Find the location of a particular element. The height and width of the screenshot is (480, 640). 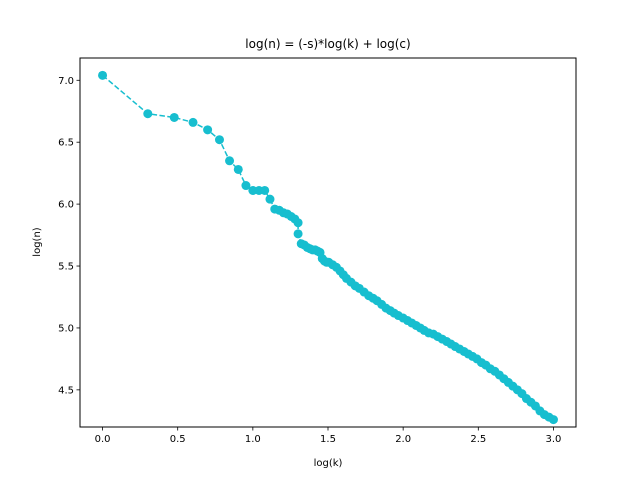

x-tick-label: 0.0 is located at coordinates (103, 439).